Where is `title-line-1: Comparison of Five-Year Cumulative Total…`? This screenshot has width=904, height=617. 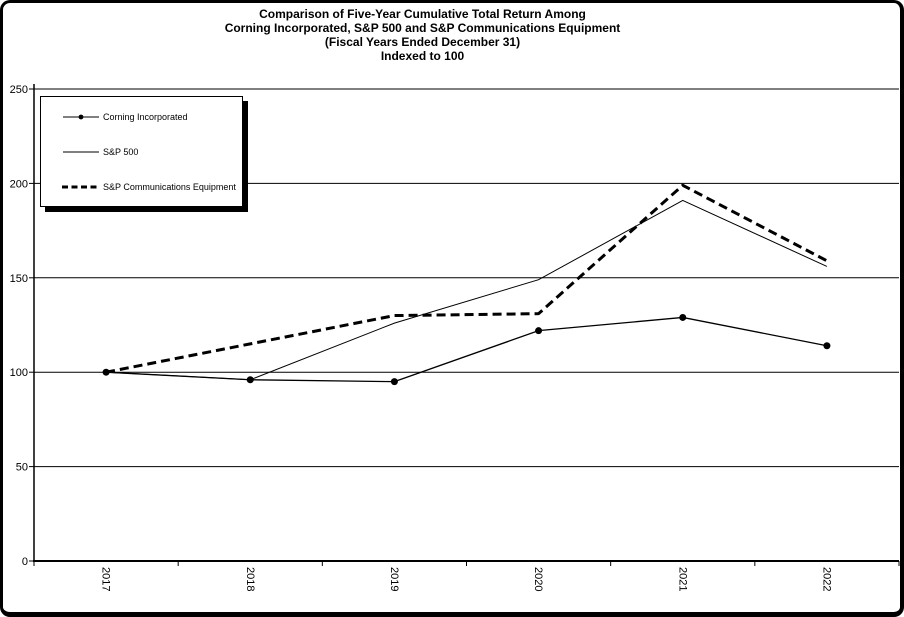
title-line-1: Comparison of Five-Year Cumulative Total… is located at coordinates (422, 14).